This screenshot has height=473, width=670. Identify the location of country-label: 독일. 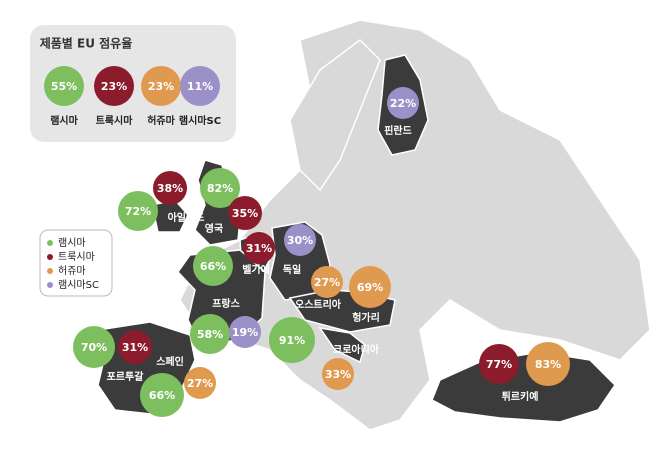
(292, 269).